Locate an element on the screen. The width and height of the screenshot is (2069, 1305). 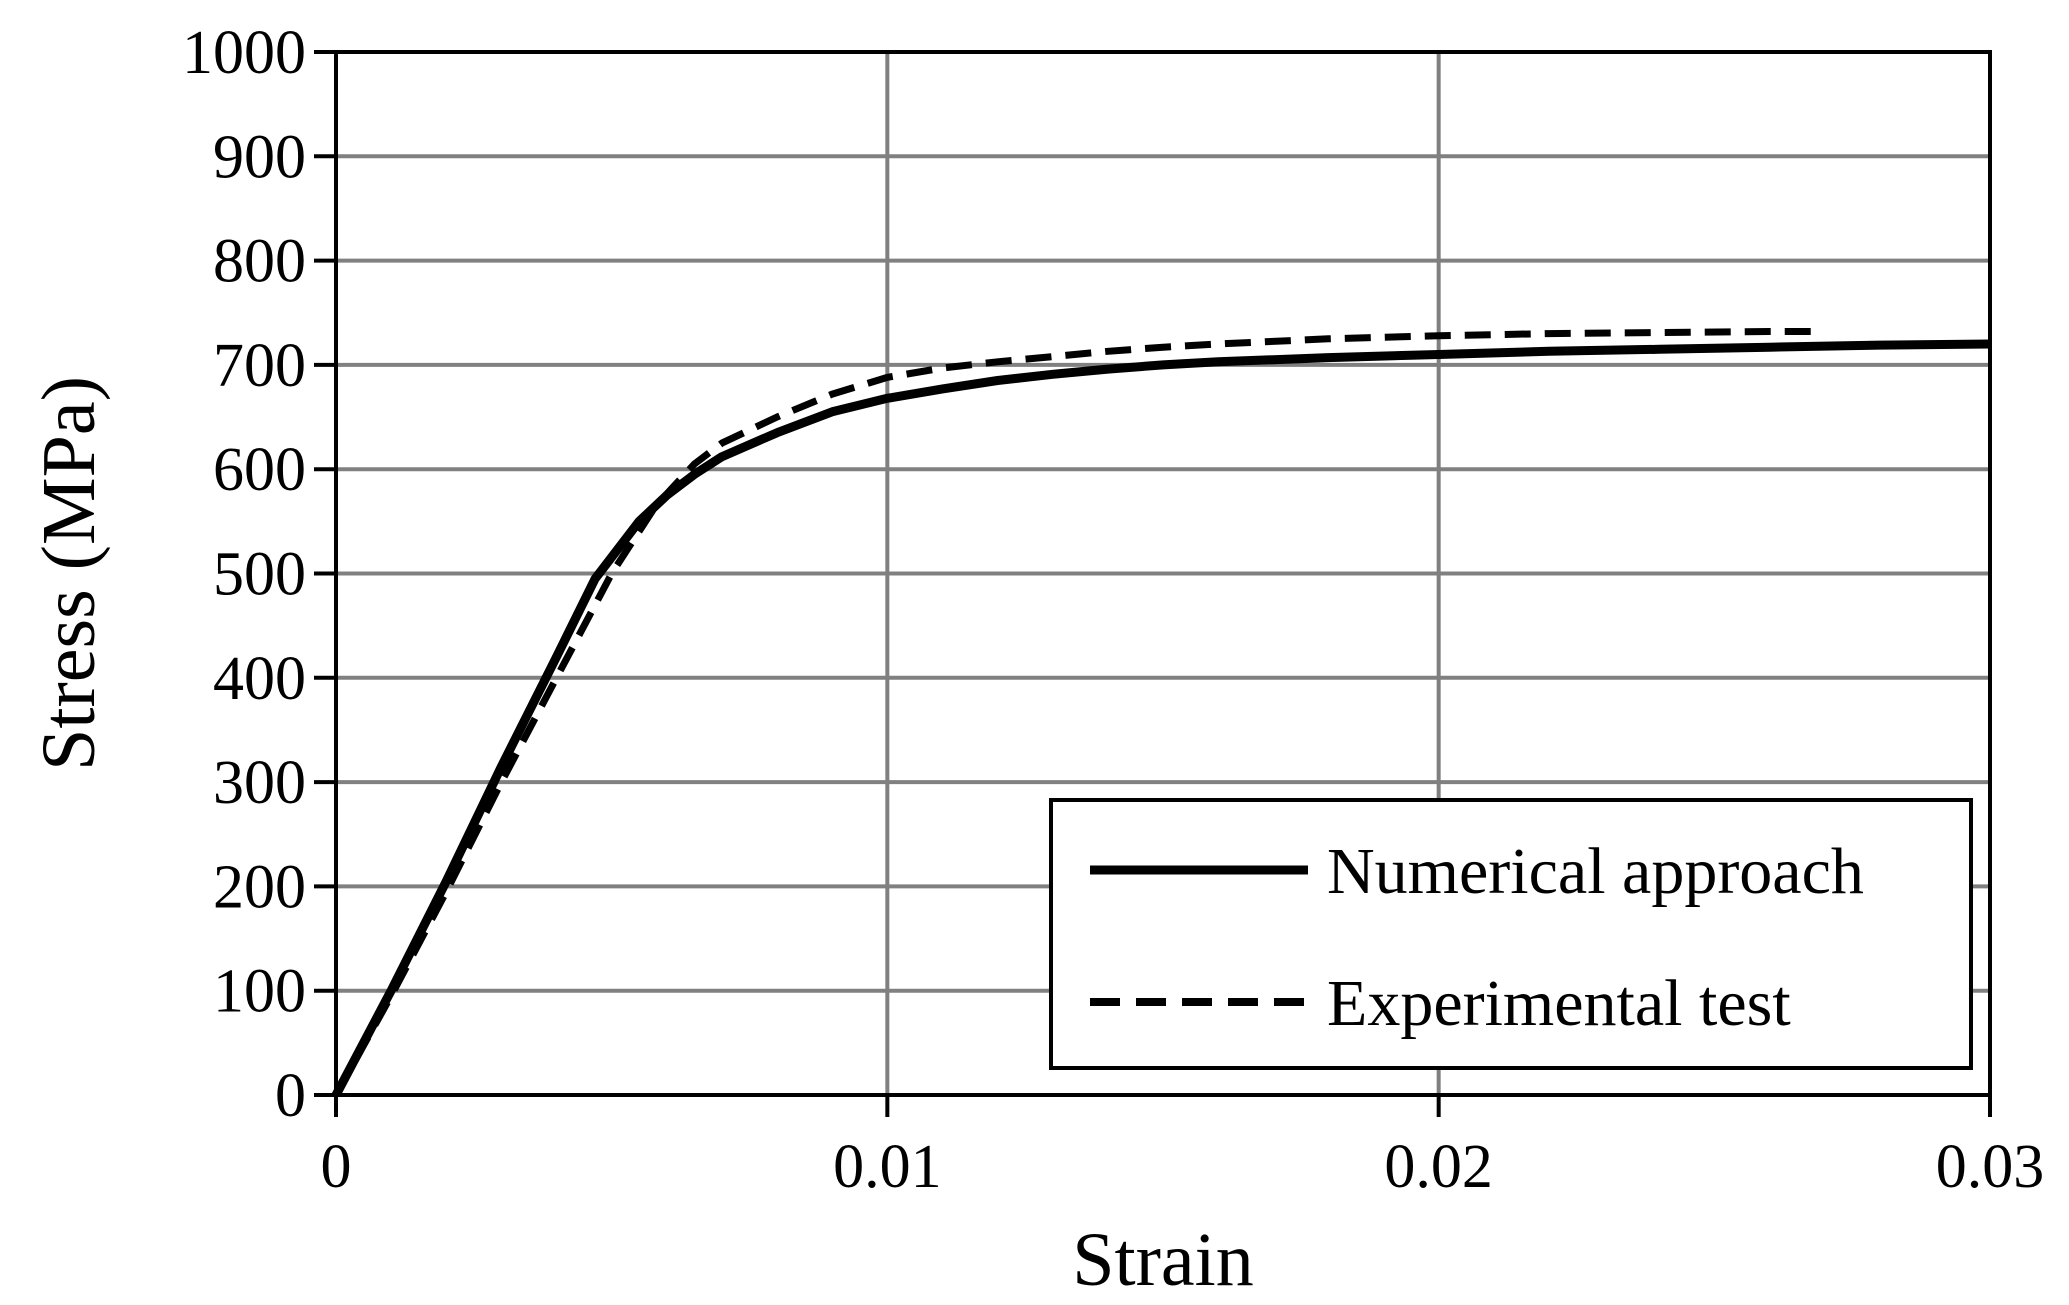
y-tick-label: 1000 is located at coordinates (244, 53).